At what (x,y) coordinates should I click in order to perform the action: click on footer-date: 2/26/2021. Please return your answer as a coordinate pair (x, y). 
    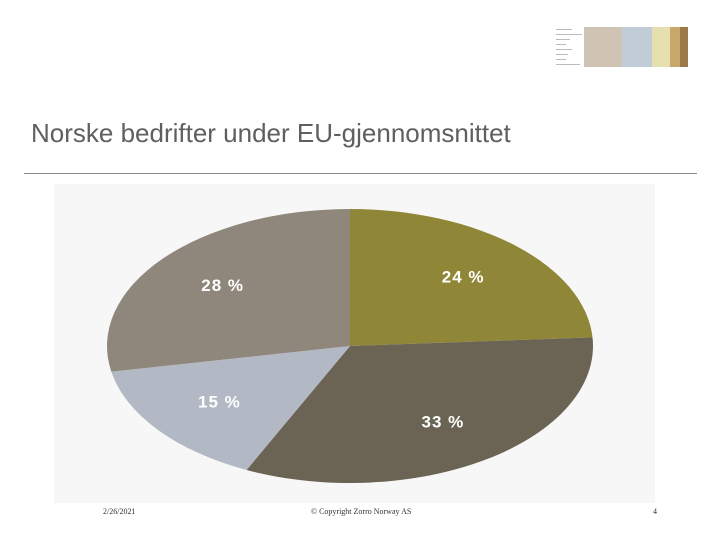
    Looking at the image, I should click on (119, 511).